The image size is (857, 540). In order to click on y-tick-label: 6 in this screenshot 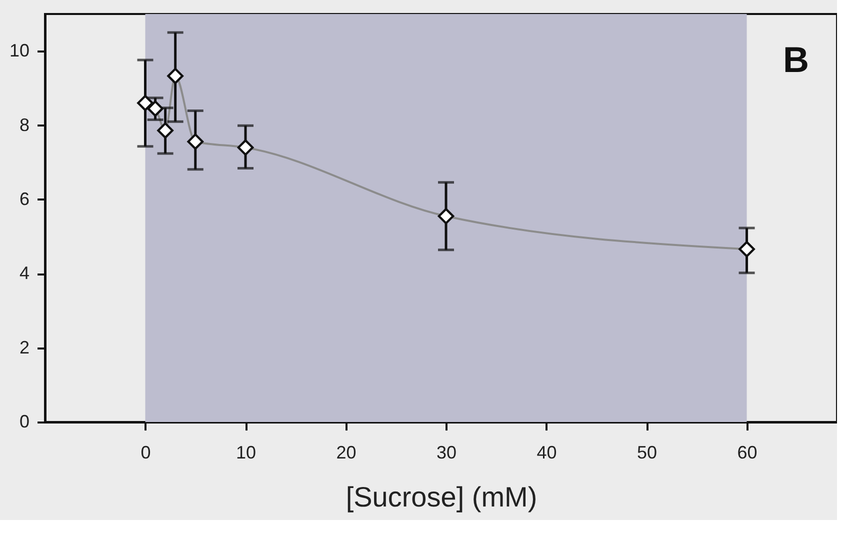, I will do `click(24, 198)`.